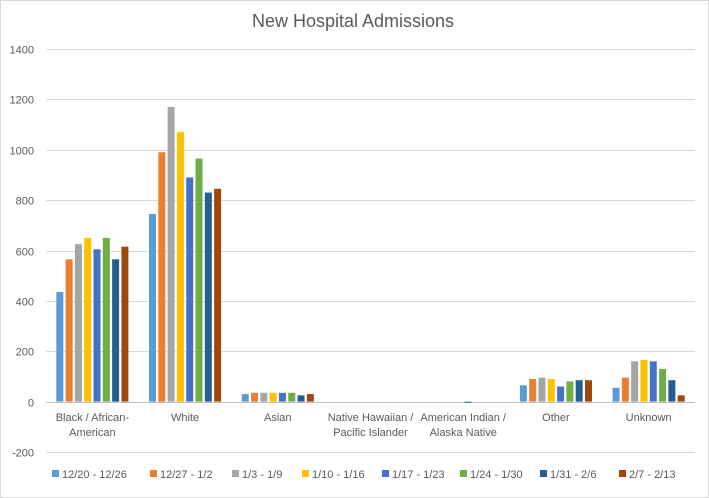 The width and height of the screenshot is (709, 498). Describe the element at coordinates (31, 404) in the screenshot. I see `y-tick-label: 0` at that location.